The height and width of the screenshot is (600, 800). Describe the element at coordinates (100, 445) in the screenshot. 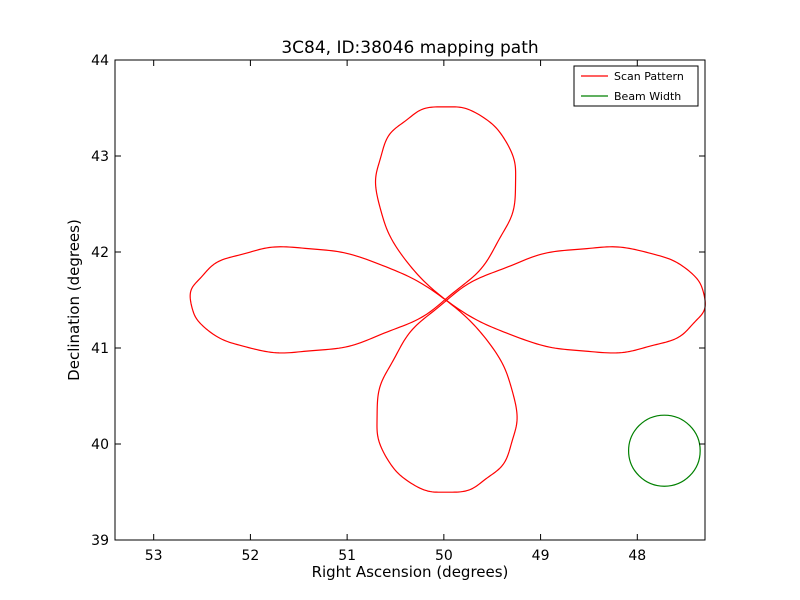

I see `y-tick-label: 40` at that location.